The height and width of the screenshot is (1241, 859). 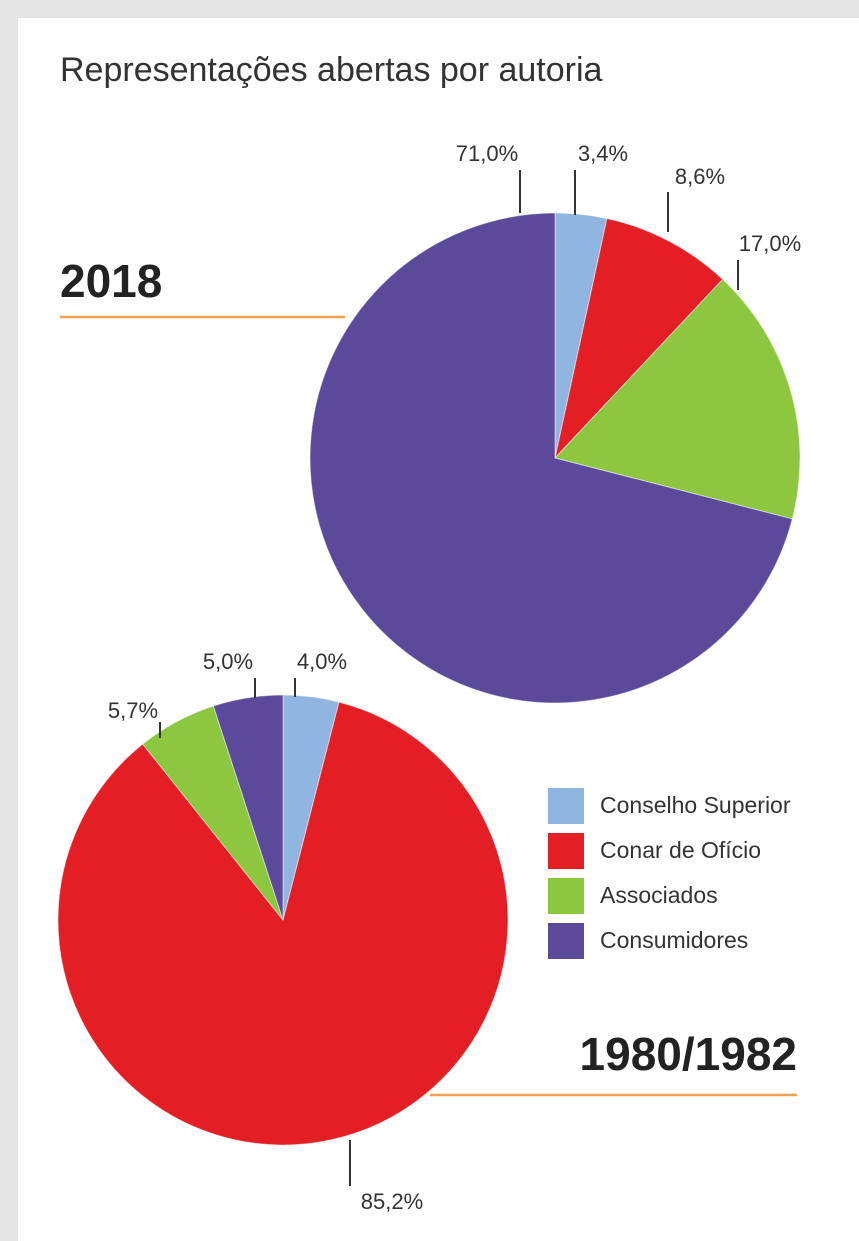 What do you see at coordinates (674, 940) in the screenshot?
I see `legend-label: Consumidores` at bounding box center [674, 940].